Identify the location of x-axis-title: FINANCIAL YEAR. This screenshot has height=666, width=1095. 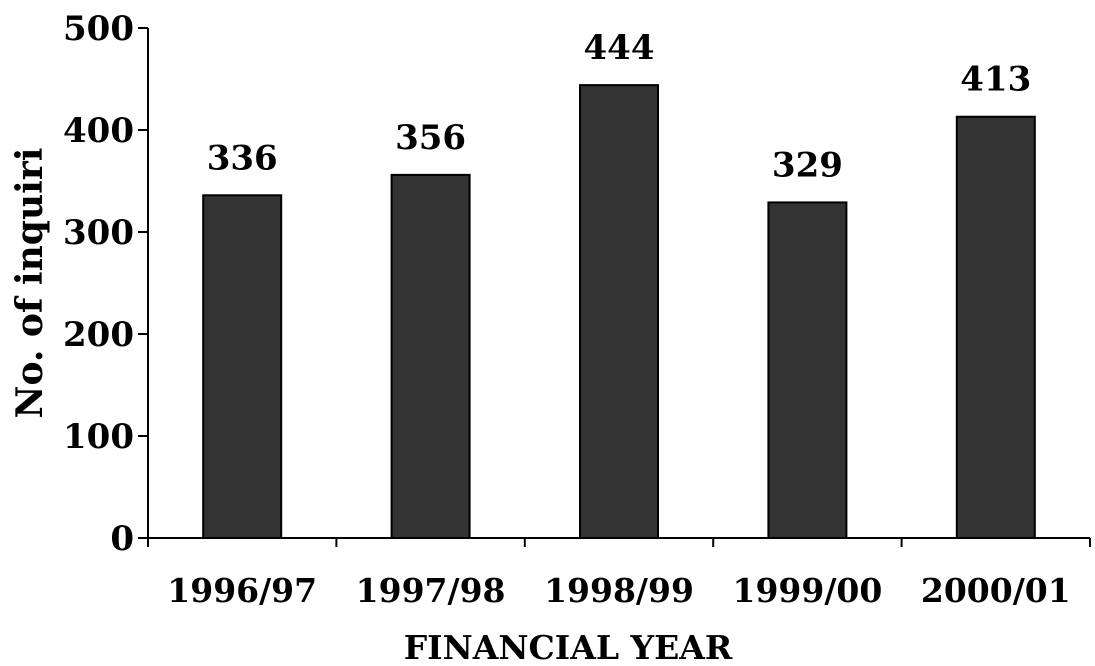
(568, 647).